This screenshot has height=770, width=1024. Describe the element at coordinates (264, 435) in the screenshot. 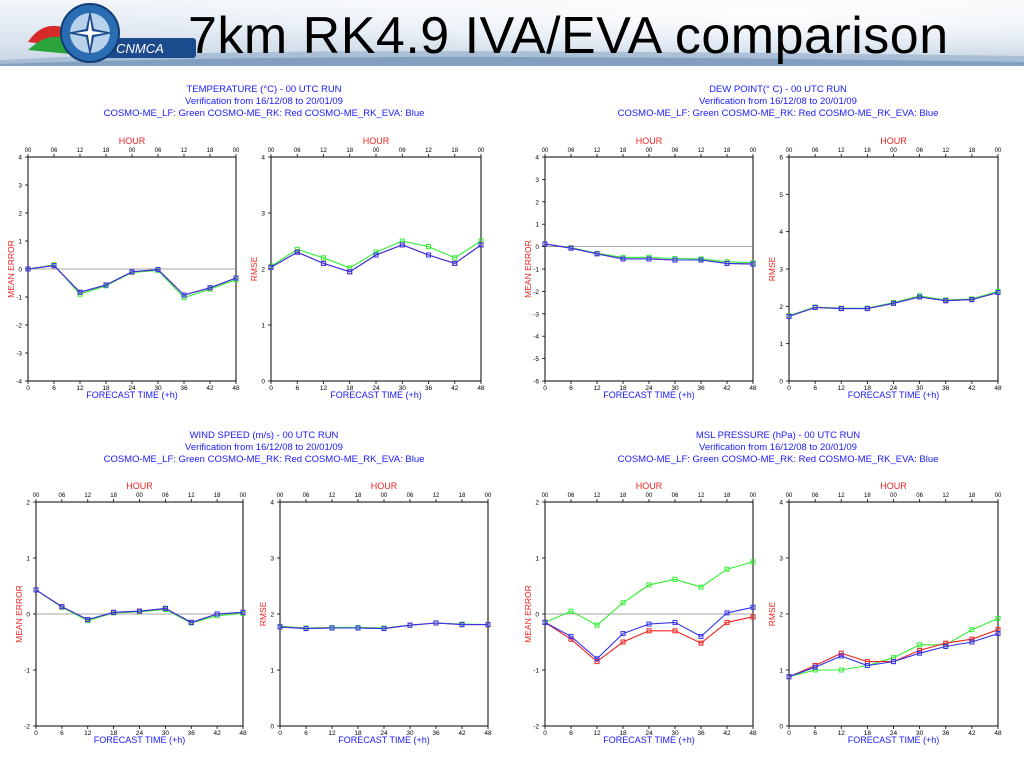

I see `panel-title-line1: WIND SPEED (m/s) - 00 UTC RUN` at that location.